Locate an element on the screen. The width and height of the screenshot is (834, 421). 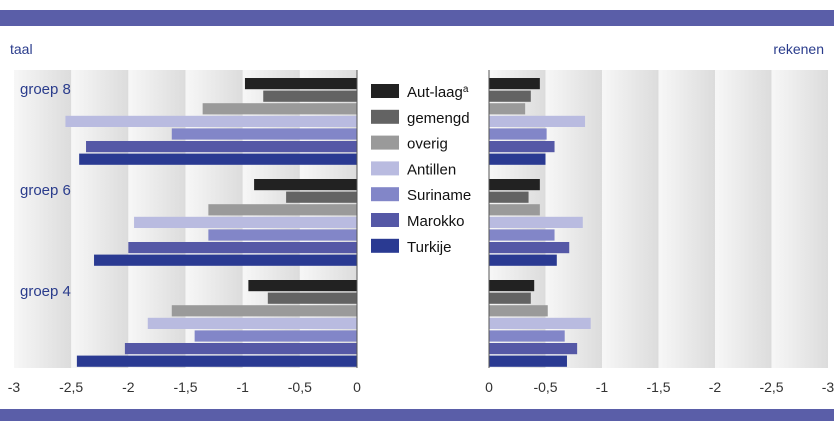
taal-tick-label: -3 is located at coordinates (14, 387).